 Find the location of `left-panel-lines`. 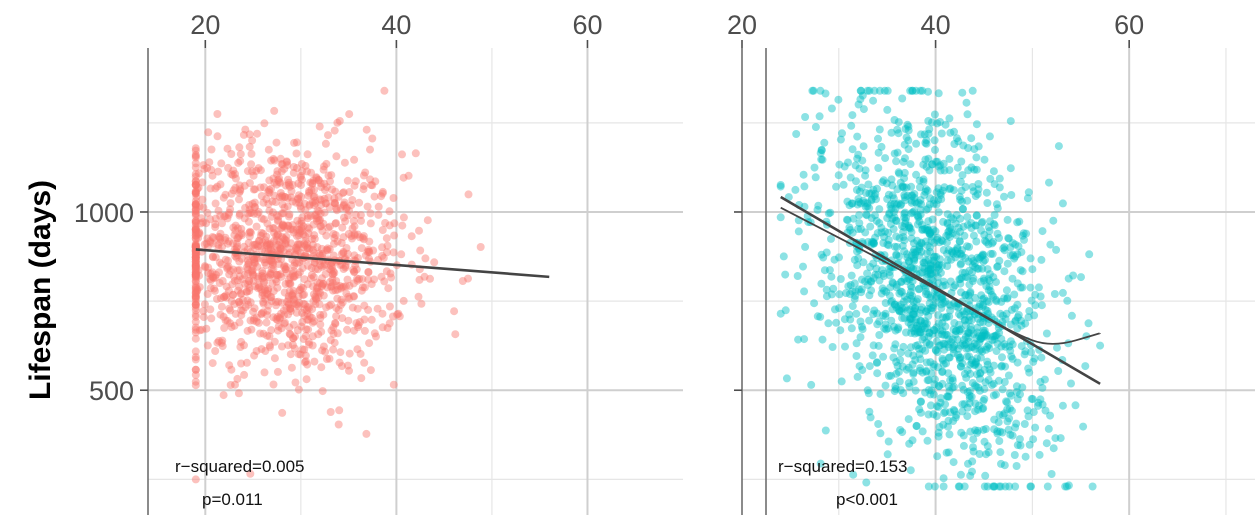

left-panel-lines is located at coordinates (372, 263).